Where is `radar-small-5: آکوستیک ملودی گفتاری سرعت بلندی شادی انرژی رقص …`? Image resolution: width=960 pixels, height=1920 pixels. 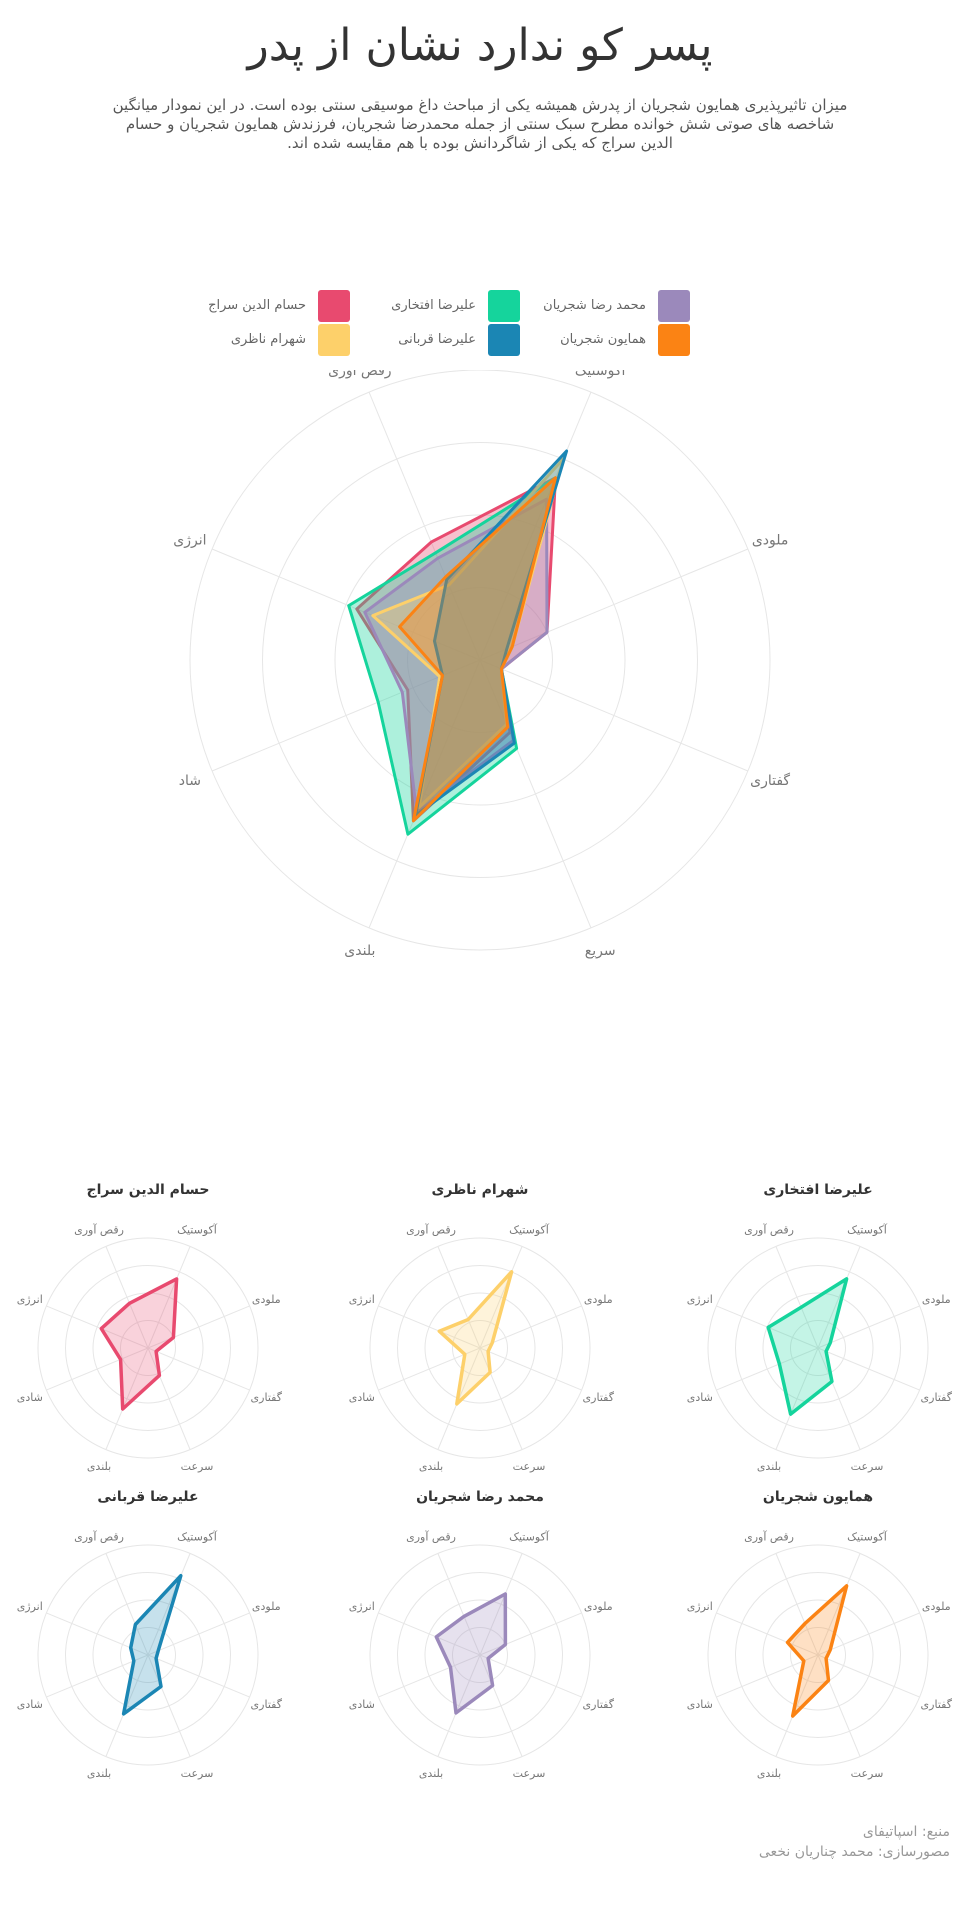 radar-small-5: آکوستیک ملودی گفتاری سرعت بلندی شادی انرژی رقص … is located at coordinates (820, 1655).